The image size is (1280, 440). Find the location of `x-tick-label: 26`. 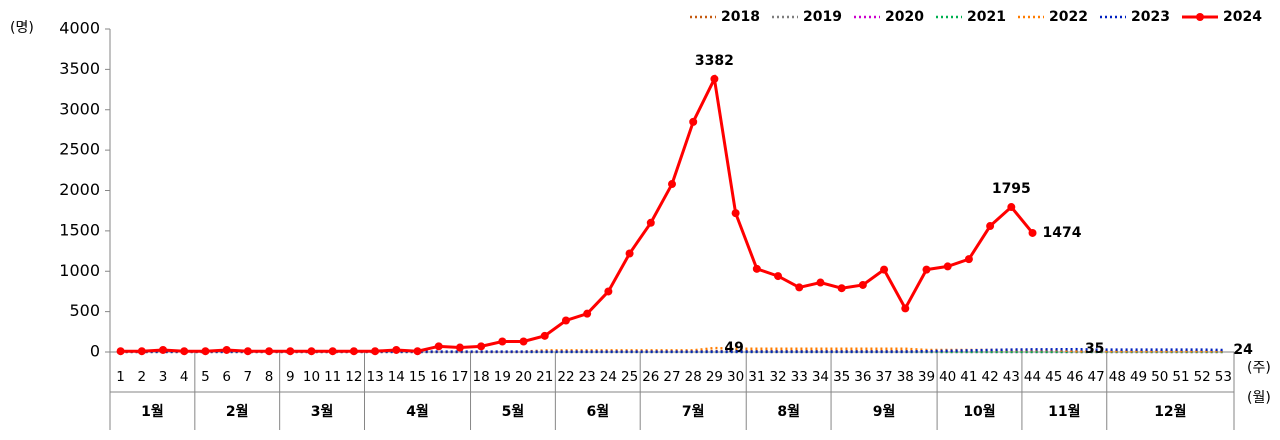

x-tick-label: 26 is located at coordinates (650, 377).